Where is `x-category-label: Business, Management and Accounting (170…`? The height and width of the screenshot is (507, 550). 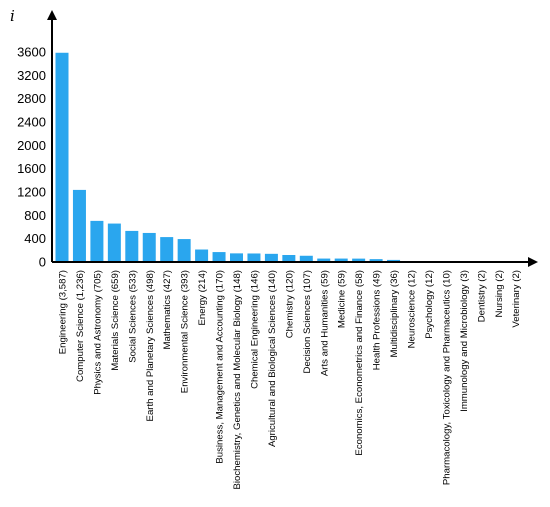 x-category-label: Business, Management and Accounting (170… is located at coordinates (220, 367).